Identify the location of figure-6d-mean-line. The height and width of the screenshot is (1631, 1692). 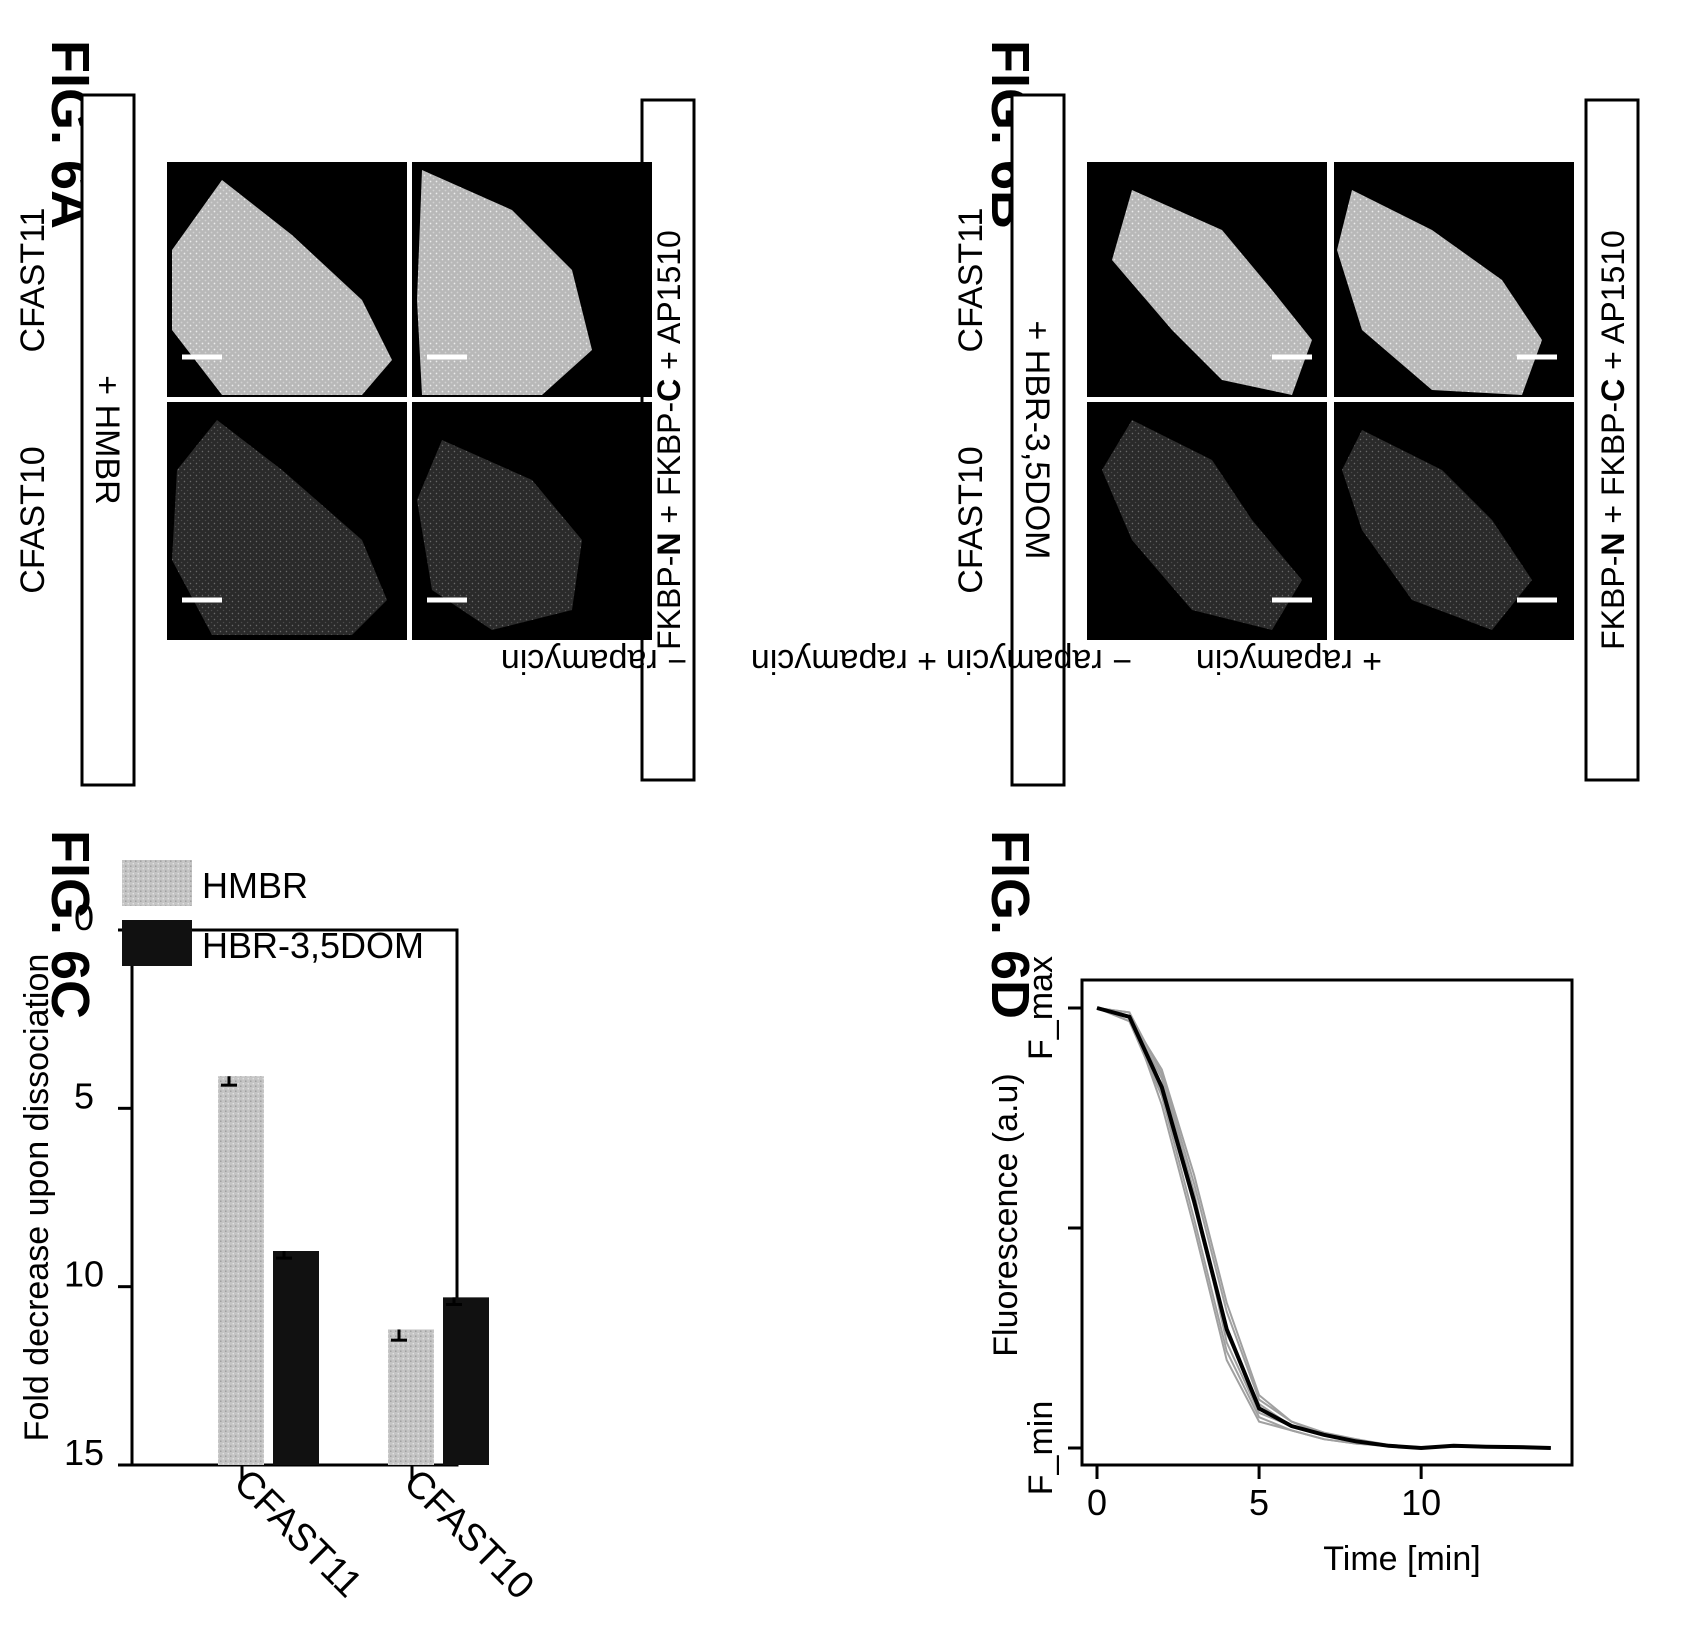
(1323, 1228).